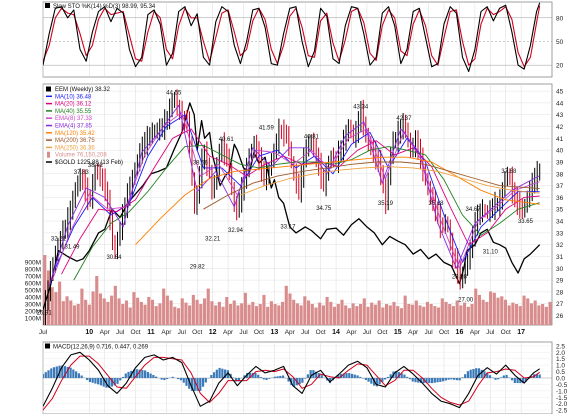 The height and width of the screenshot is (419, 585). What do you see at coordinates (474, 210) in the screenshot?
I see `price-annotation-20: 34.67` at bounding box center [474, 210].